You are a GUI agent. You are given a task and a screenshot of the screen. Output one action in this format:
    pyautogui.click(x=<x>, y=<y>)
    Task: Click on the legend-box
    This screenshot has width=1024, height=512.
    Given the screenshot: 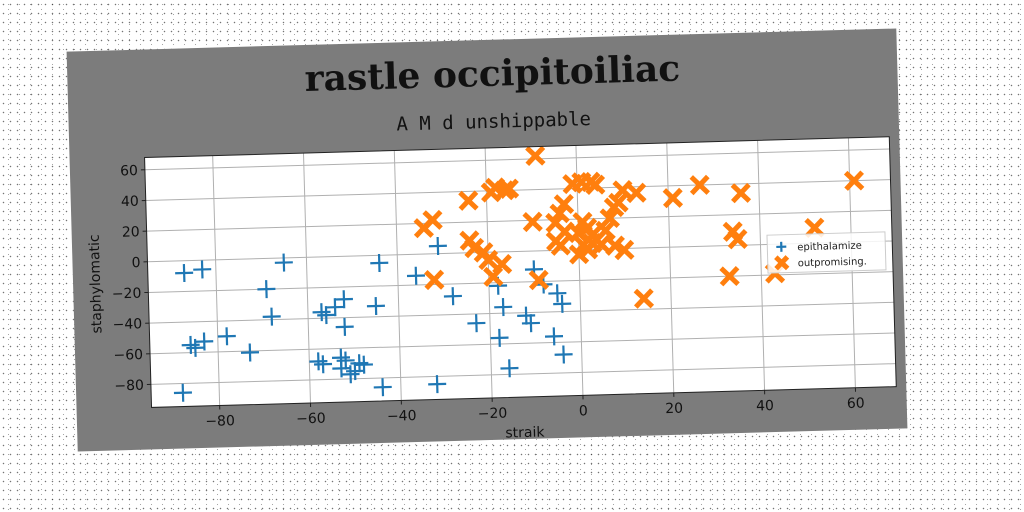 What is the action you would take?
    pyautogui.click(x=826, y=252)
    